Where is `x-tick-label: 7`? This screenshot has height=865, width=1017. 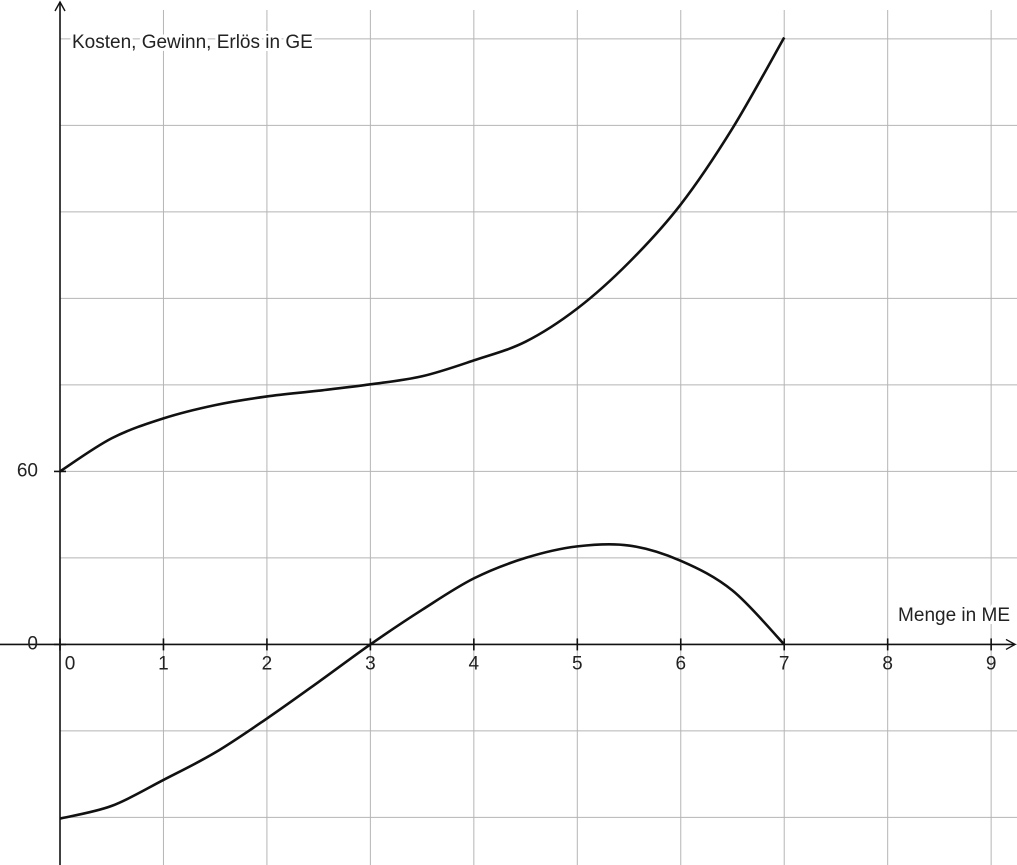 x-tick-label: 7 is located at coordinates (784, 663).